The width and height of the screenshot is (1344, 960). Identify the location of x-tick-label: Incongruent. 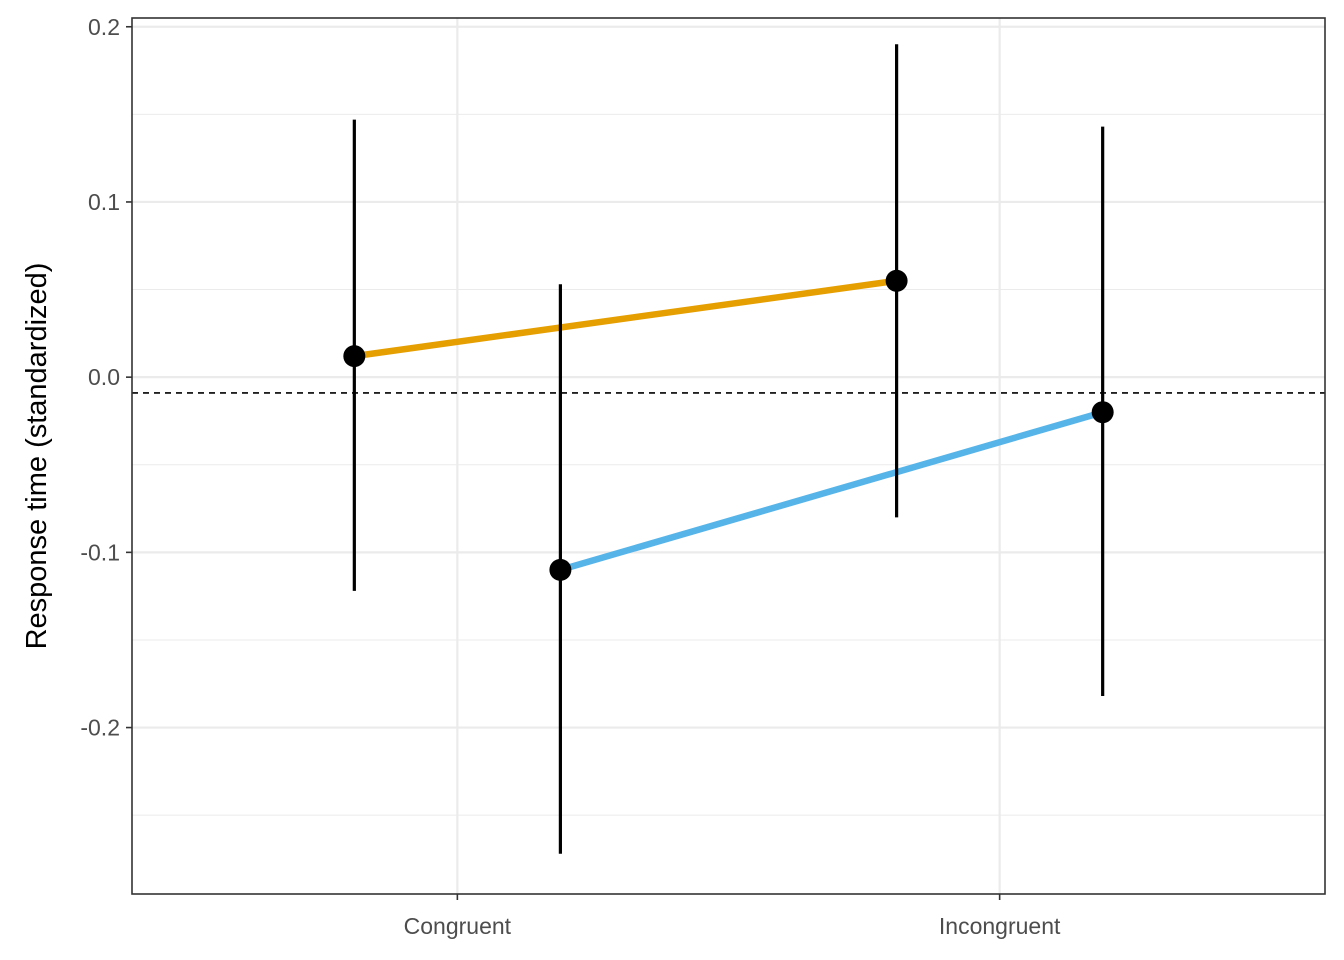
(1000, 926).